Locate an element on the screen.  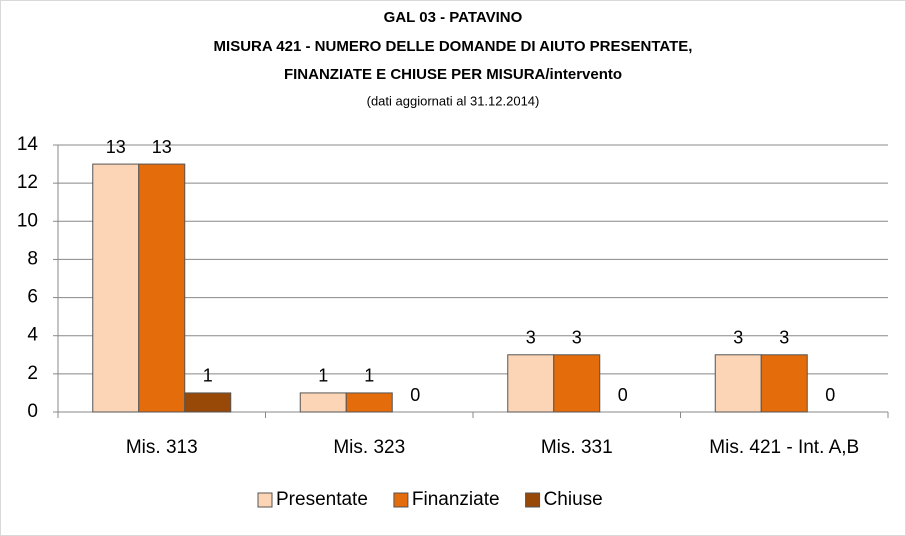
y-tick-label: 0 is located at coordinates (32, 411).